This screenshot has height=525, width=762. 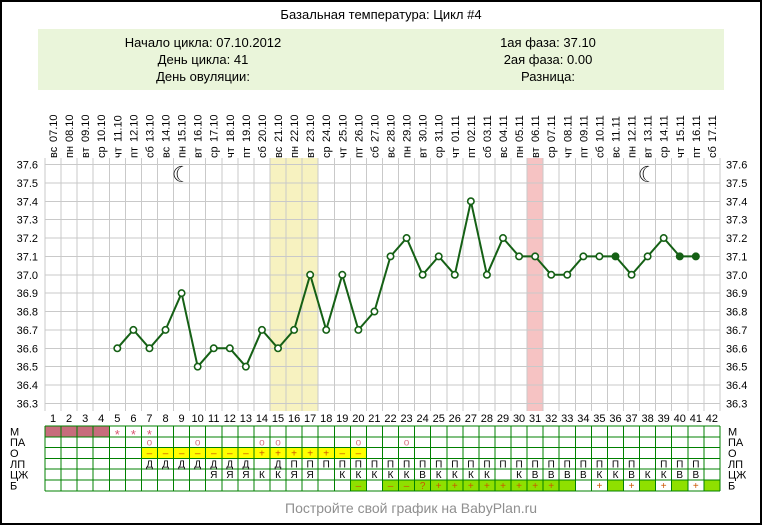 I want to click on y-tick-left: 36.9, so click(x=27, y=294).